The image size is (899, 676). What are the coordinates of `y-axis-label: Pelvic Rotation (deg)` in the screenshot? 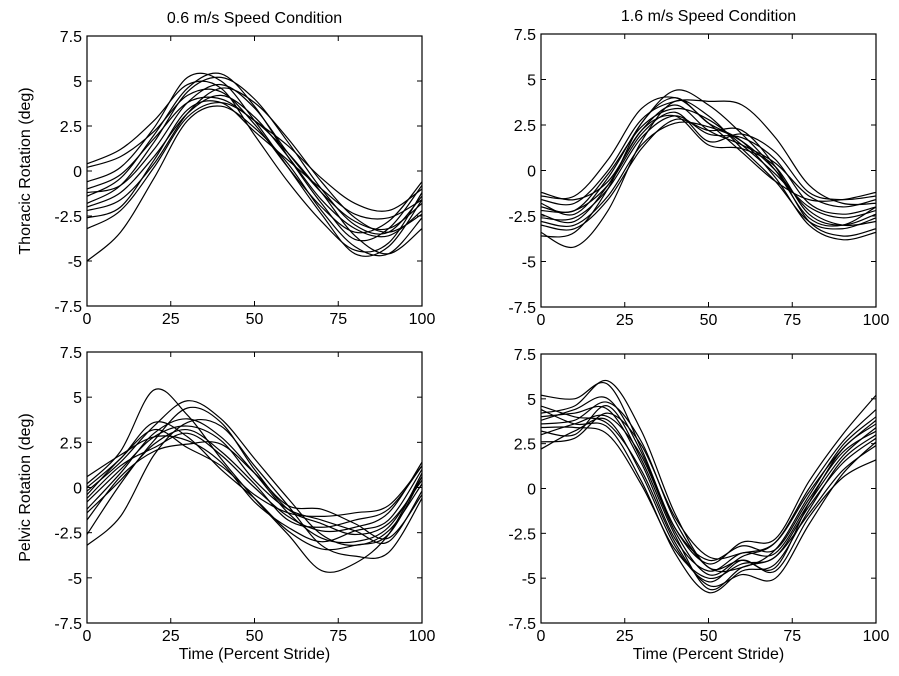 It's located at (25, 487).